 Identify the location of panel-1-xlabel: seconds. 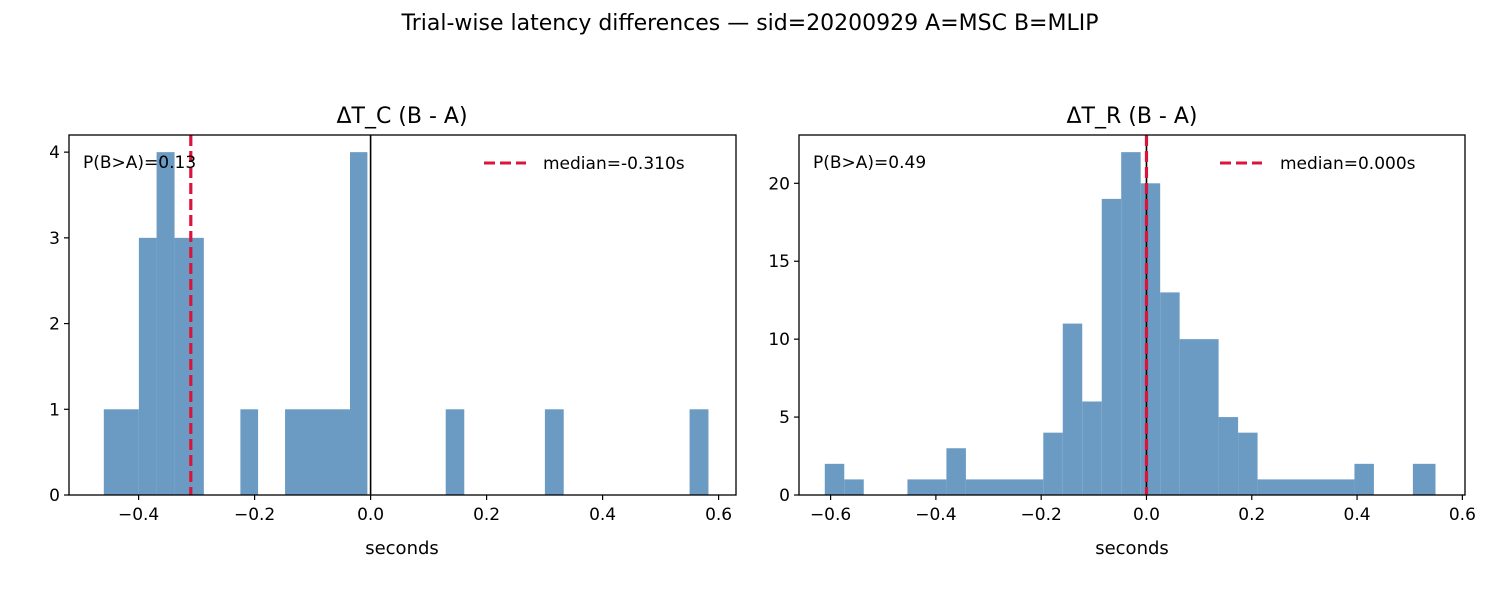
(402, 548).